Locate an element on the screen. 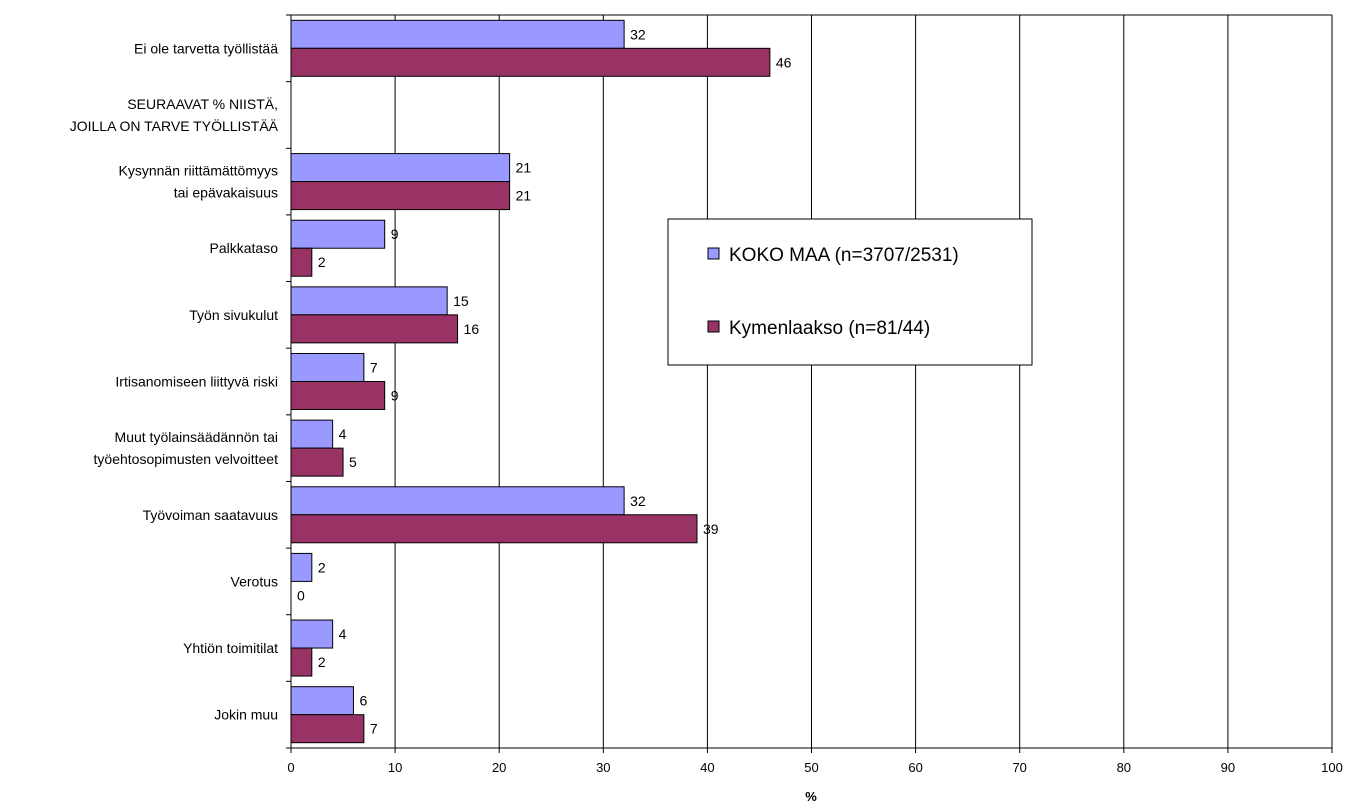 The height and width of the screenshot is (807, 1347). data-label: 39 is located at coordinates (711, 529).